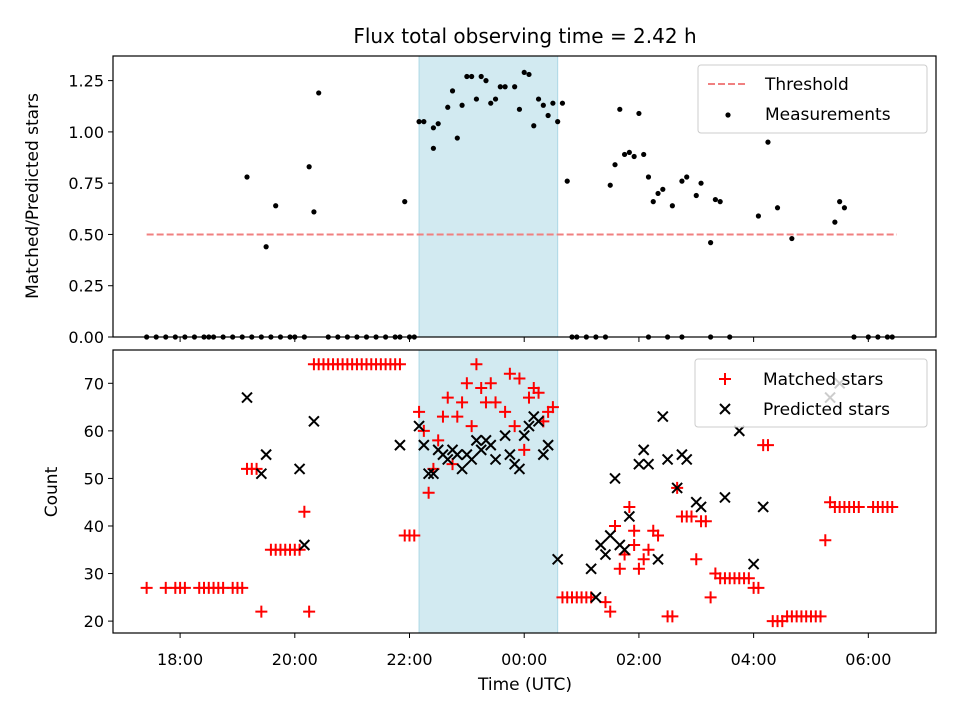  Describe the element at coordinates (295, 659) in the screenshot. I see `x-tick-label: 20:00` at that location.